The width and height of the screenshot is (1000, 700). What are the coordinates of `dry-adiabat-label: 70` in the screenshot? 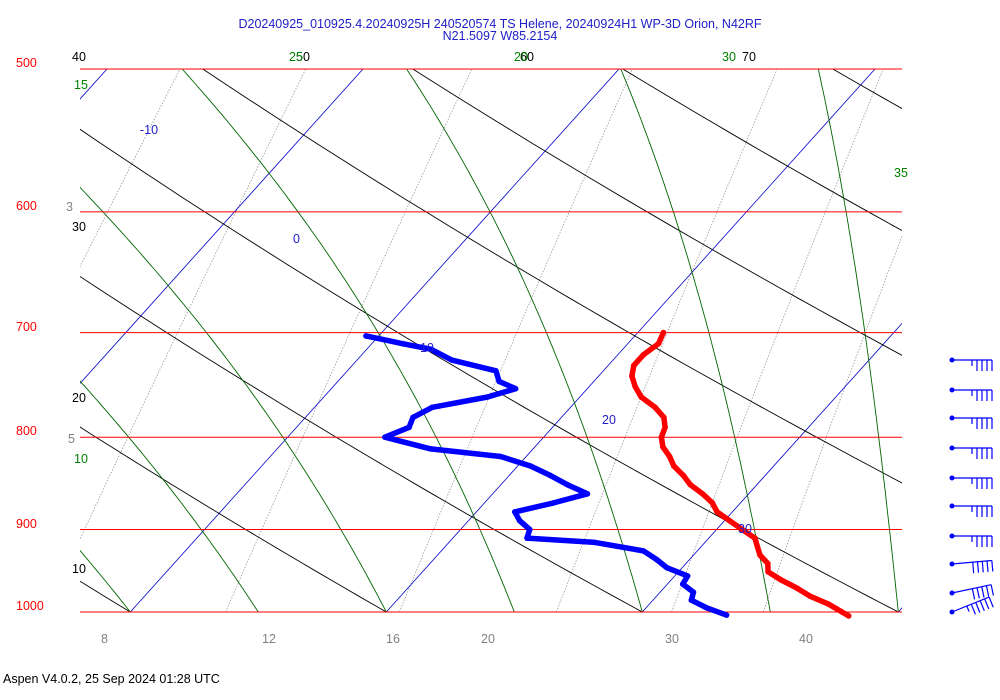 It's located at (749, 57).